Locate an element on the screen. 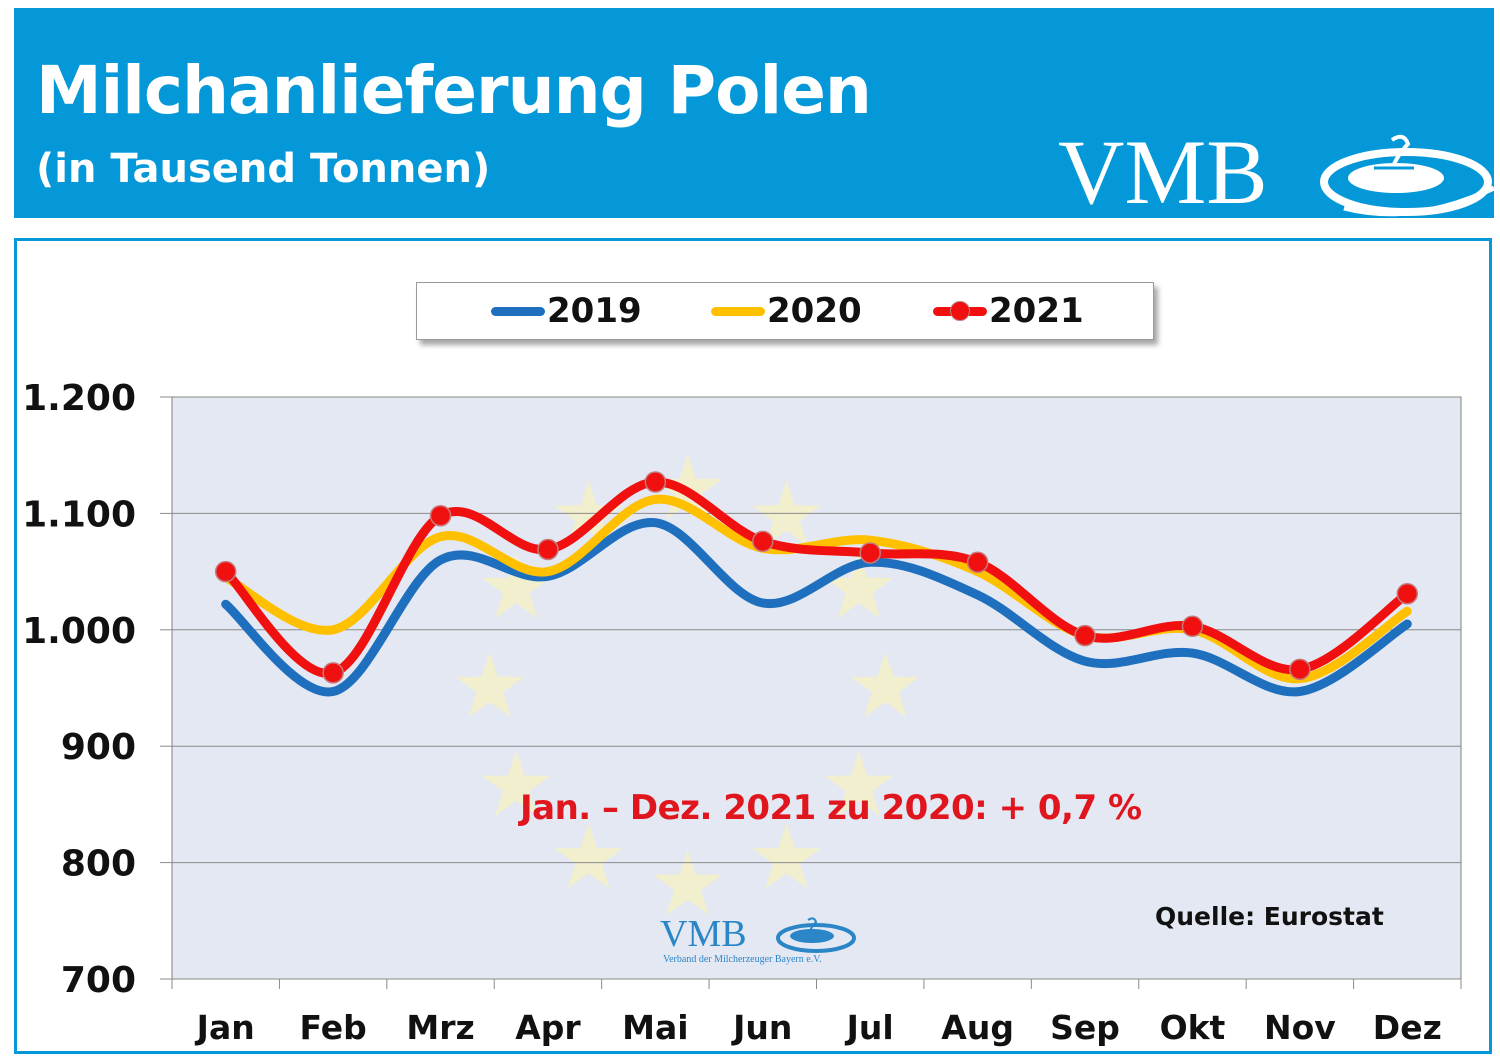  legend-label-2019: 2019 is located at coordinates (594, 311).